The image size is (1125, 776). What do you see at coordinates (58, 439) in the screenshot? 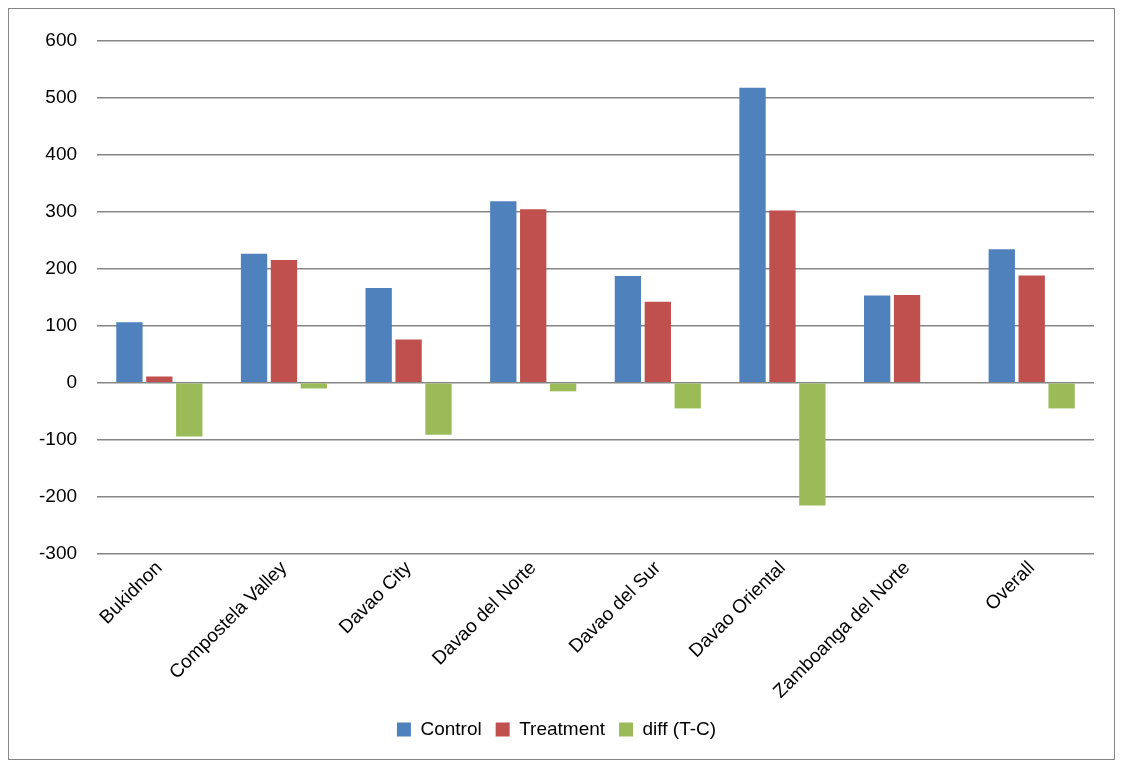
I see `y-tick-label: -100` at bounding box center [58, 439].